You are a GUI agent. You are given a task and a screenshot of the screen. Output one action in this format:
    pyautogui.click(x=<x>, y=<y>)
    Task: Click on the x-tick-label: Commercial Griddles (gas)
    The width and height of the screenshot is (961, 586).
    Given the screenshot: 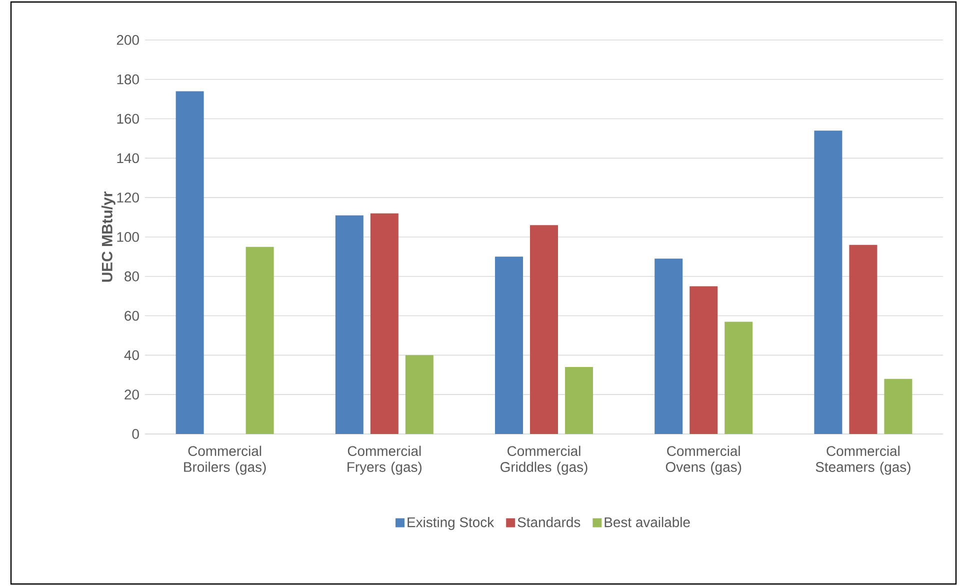 What is the action you would take?
    pyautogui.click(x=544, y=460)
    